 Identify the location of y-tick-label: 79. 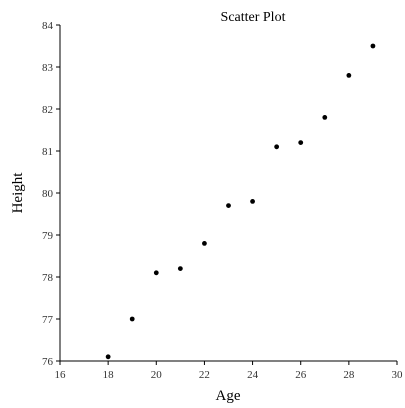
(48, 236).